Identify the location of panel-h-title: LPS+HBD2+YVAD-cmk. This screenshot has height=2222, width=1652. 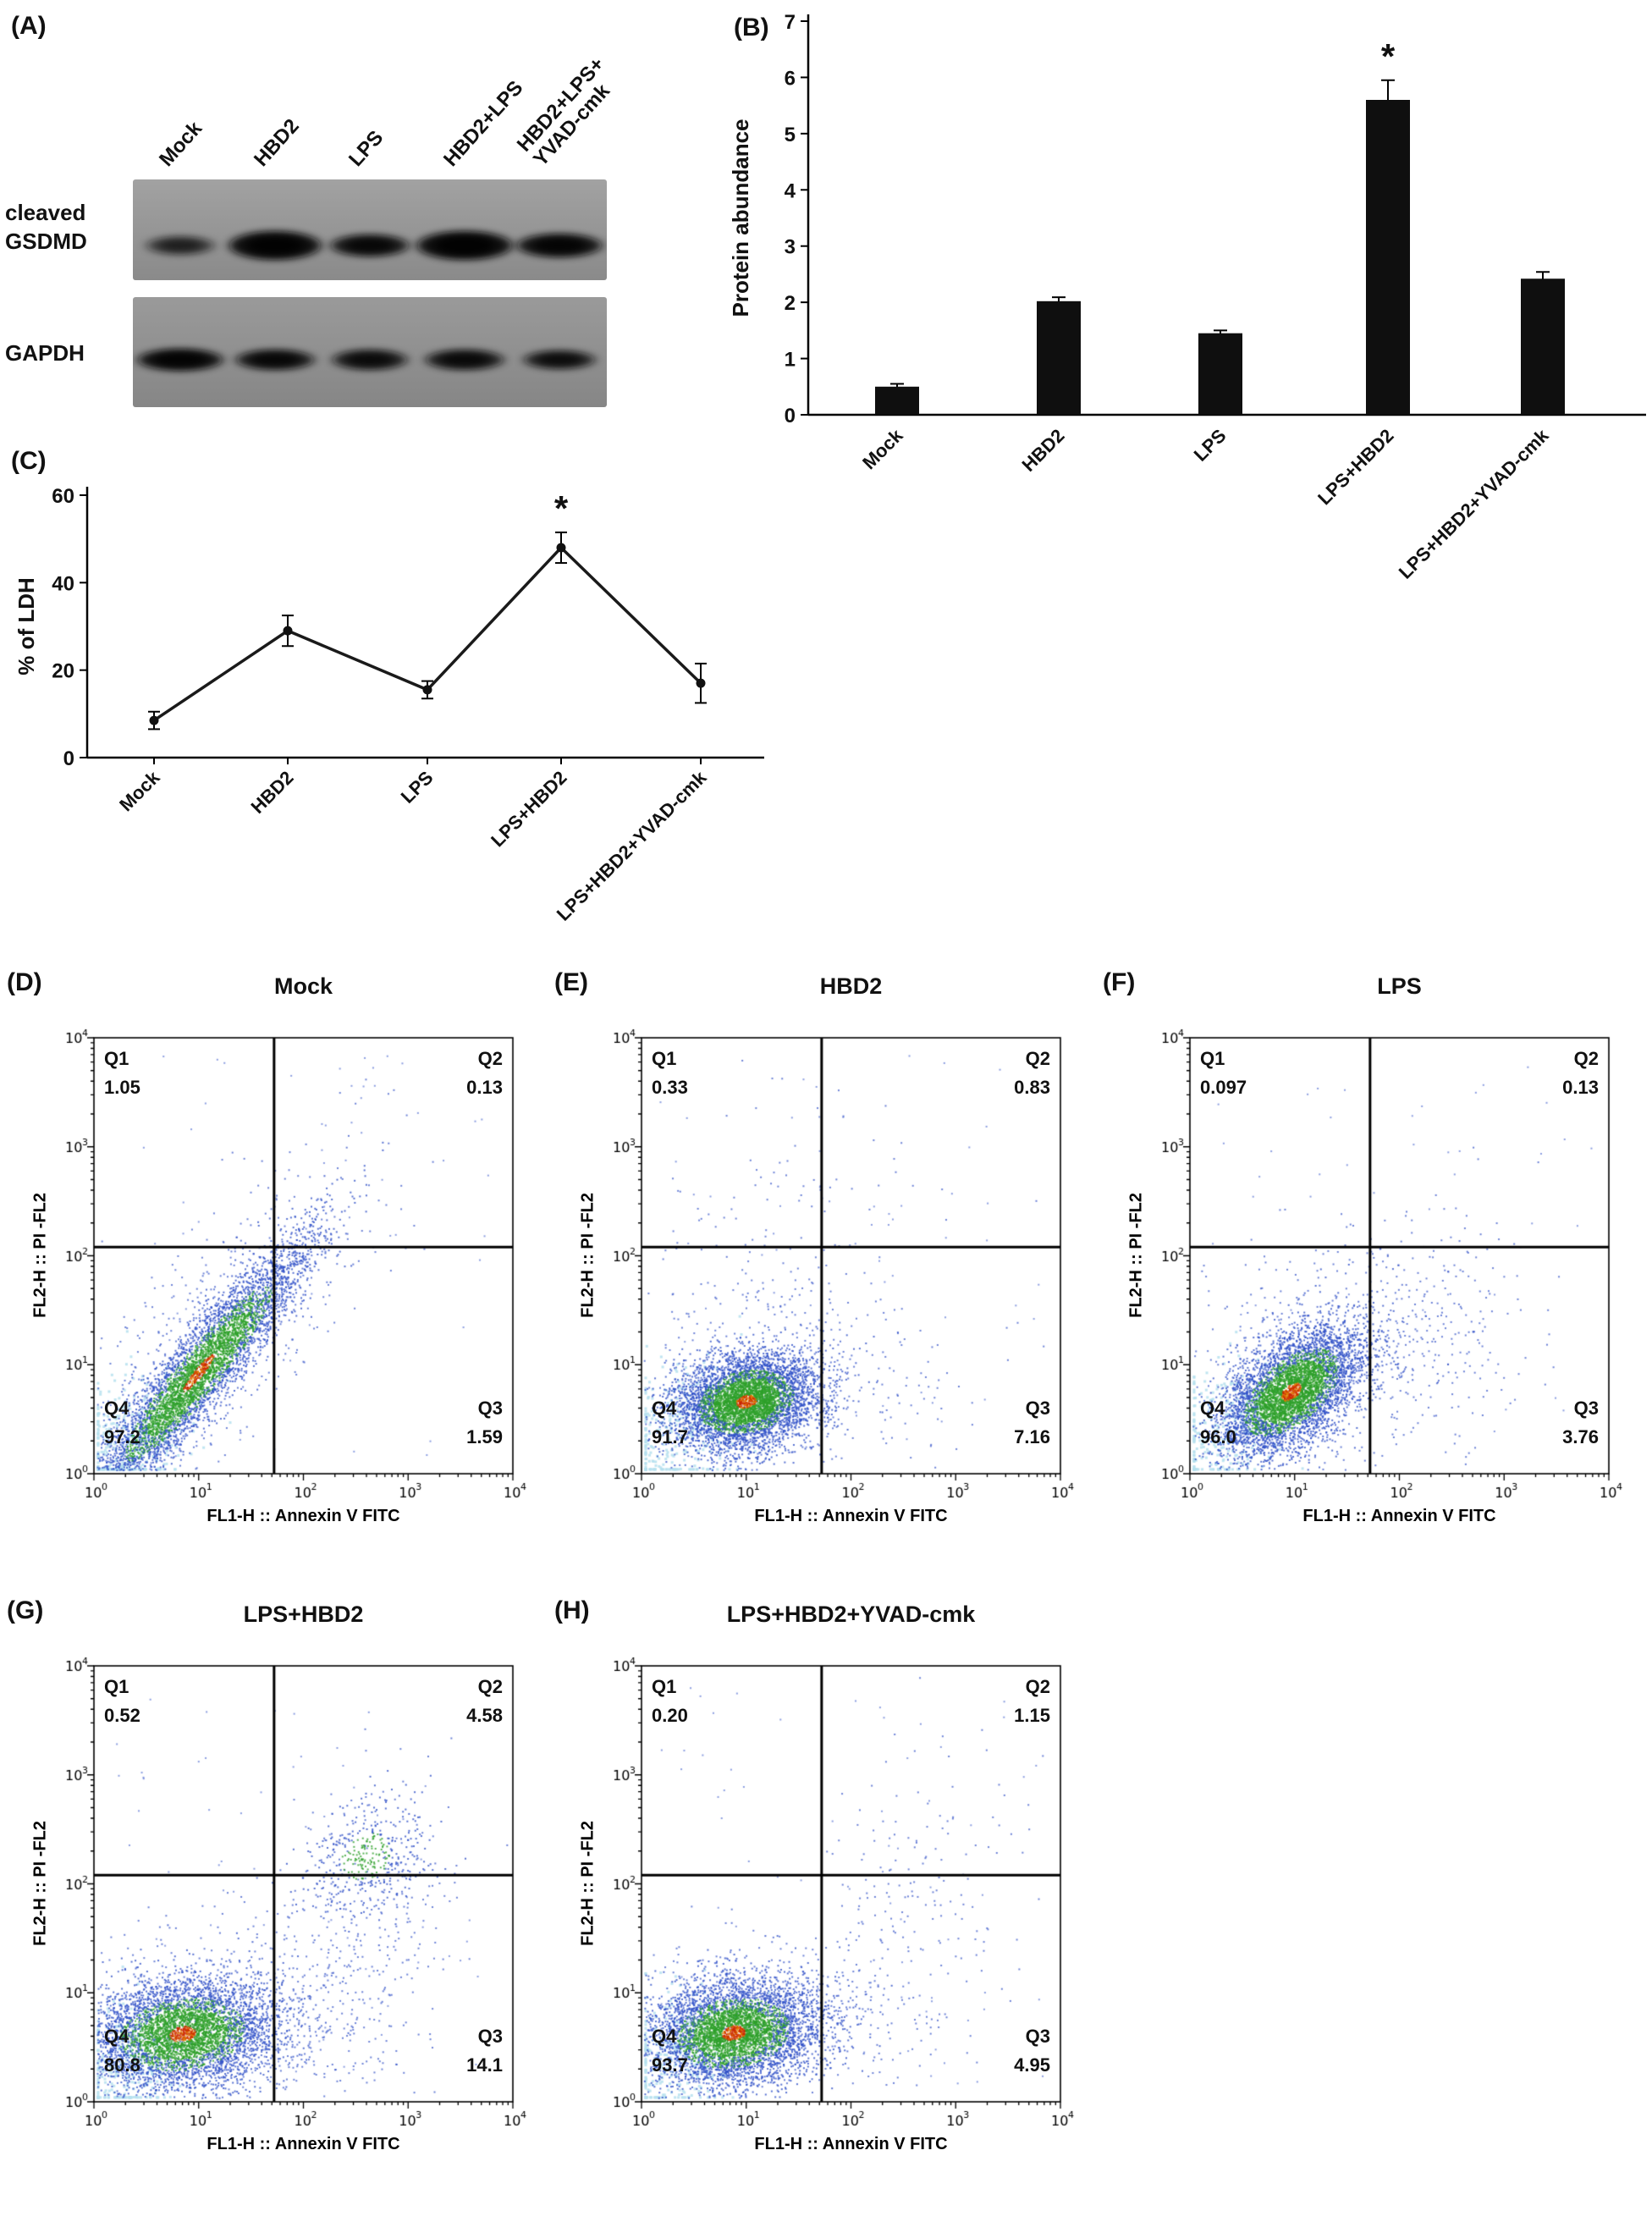
(851, 1615).